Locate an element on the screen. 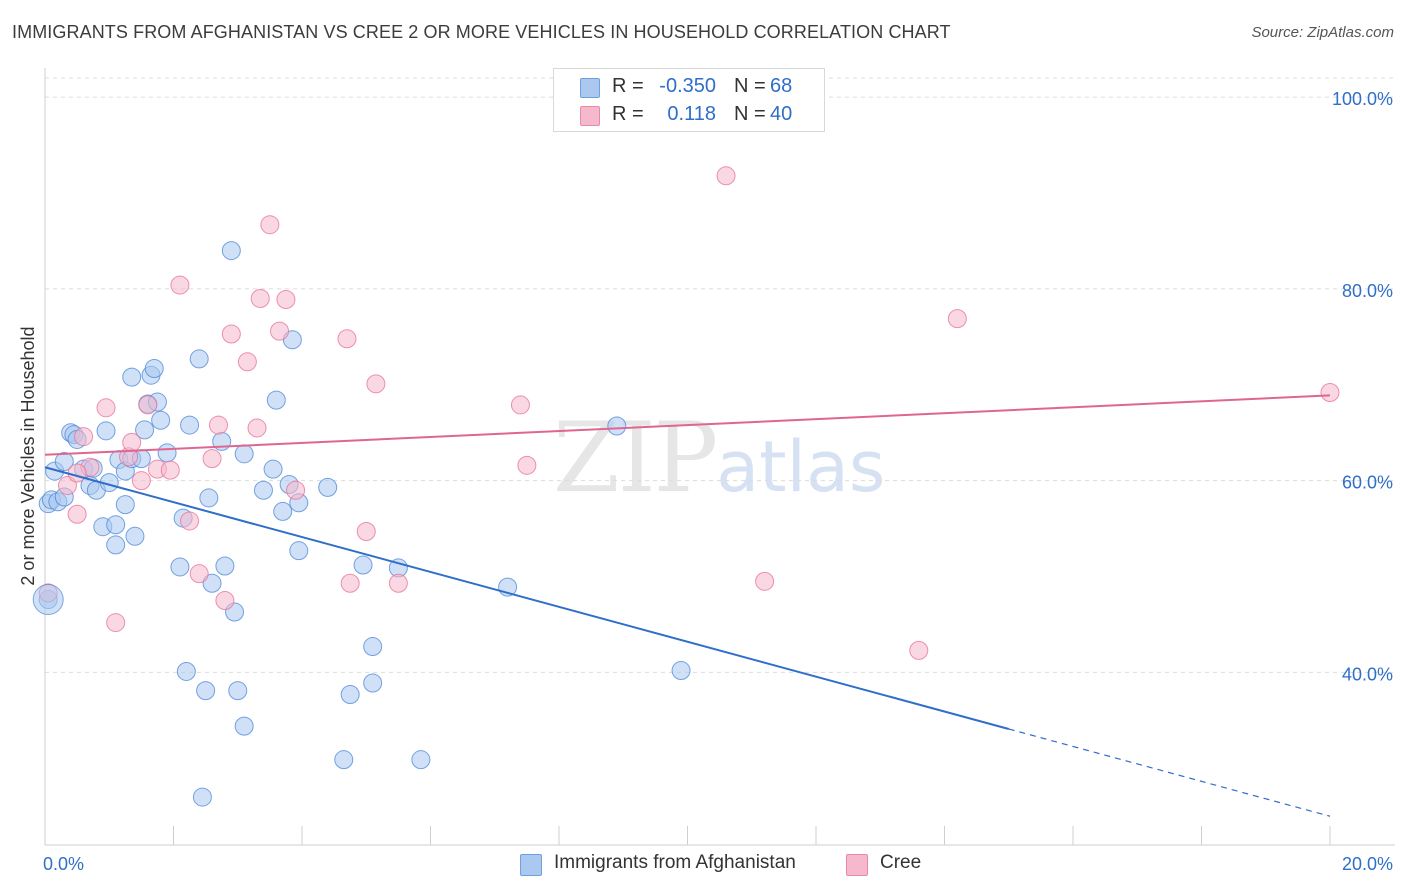  watermark-zip: ZIP is located at coordinates (635, 458).